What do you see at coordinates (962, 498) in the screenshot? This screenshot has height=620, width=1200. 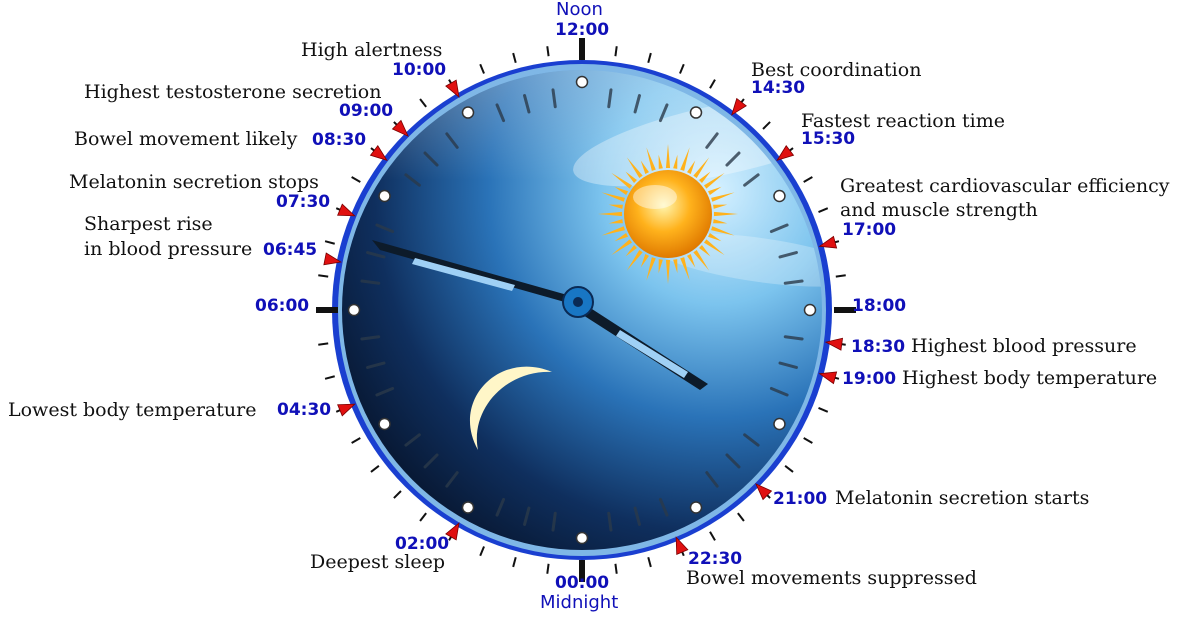 I see `event-label-melatonin-starts: Melatonin secretion starts` at bounding box center [962, 498].